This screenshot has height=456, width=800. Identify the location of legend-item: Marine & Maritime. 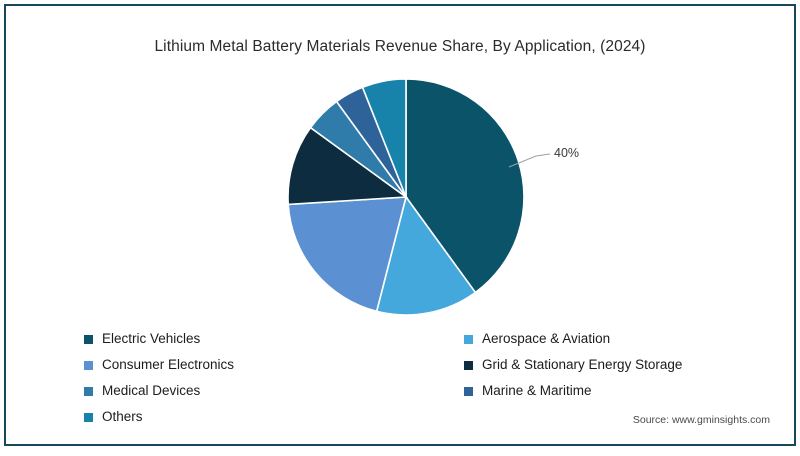
(573, 391).